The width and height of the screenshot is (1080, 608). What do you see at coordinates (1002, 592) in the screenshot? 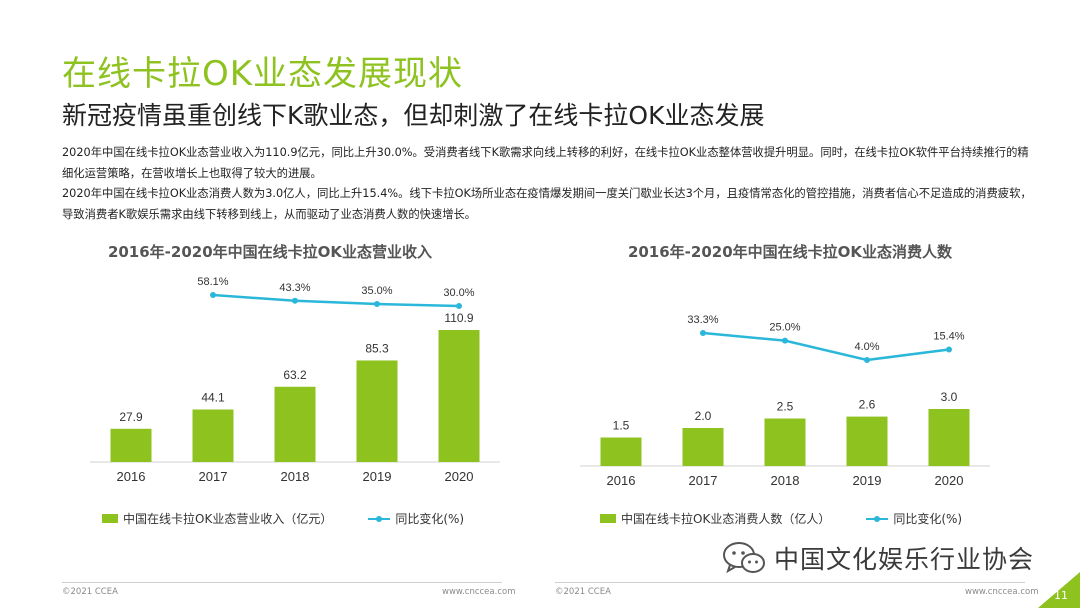
I see `footer-site-right: www.cnccea.com` at bounding box center [1002, 592].